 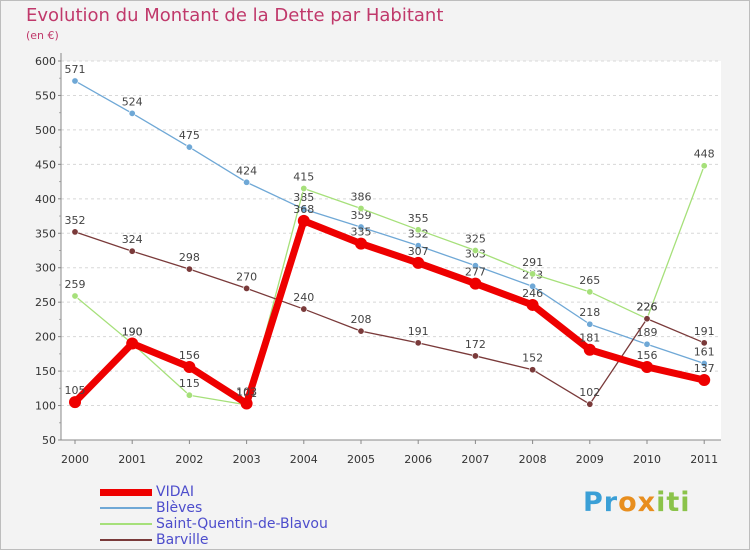 What do you see at coordinates (704, 154) in the screenshot?
I see `data-label: 448` at bounding box center [704, 154].